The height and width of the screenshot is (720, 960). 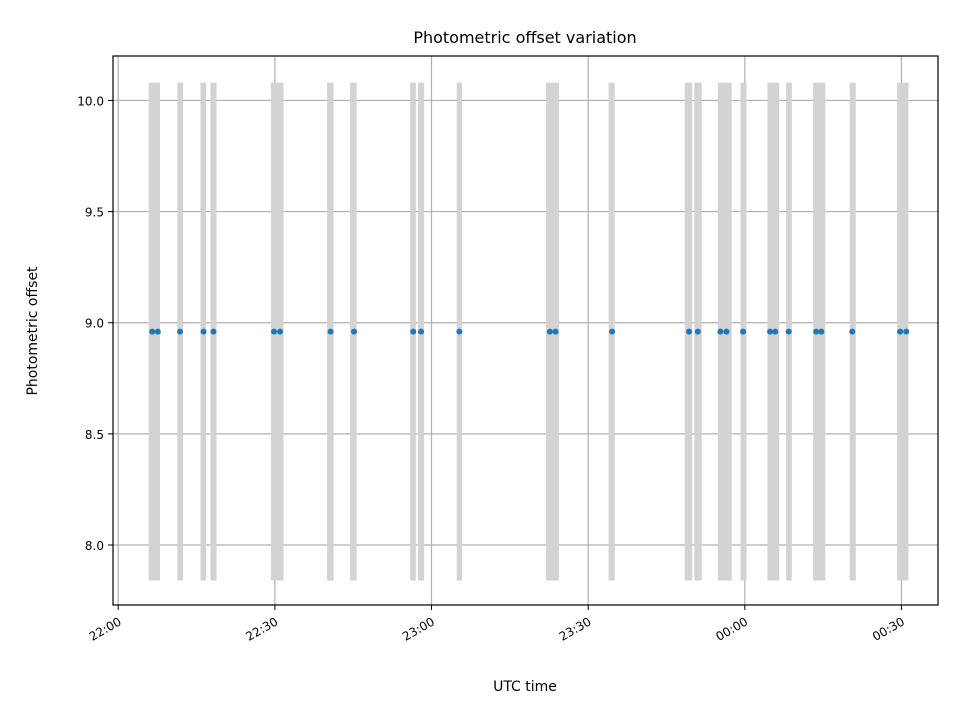 I want to click on y-axis-ticks: 8.0 8.5 9.0 9.5 10.0, so click(x=95, y=323).